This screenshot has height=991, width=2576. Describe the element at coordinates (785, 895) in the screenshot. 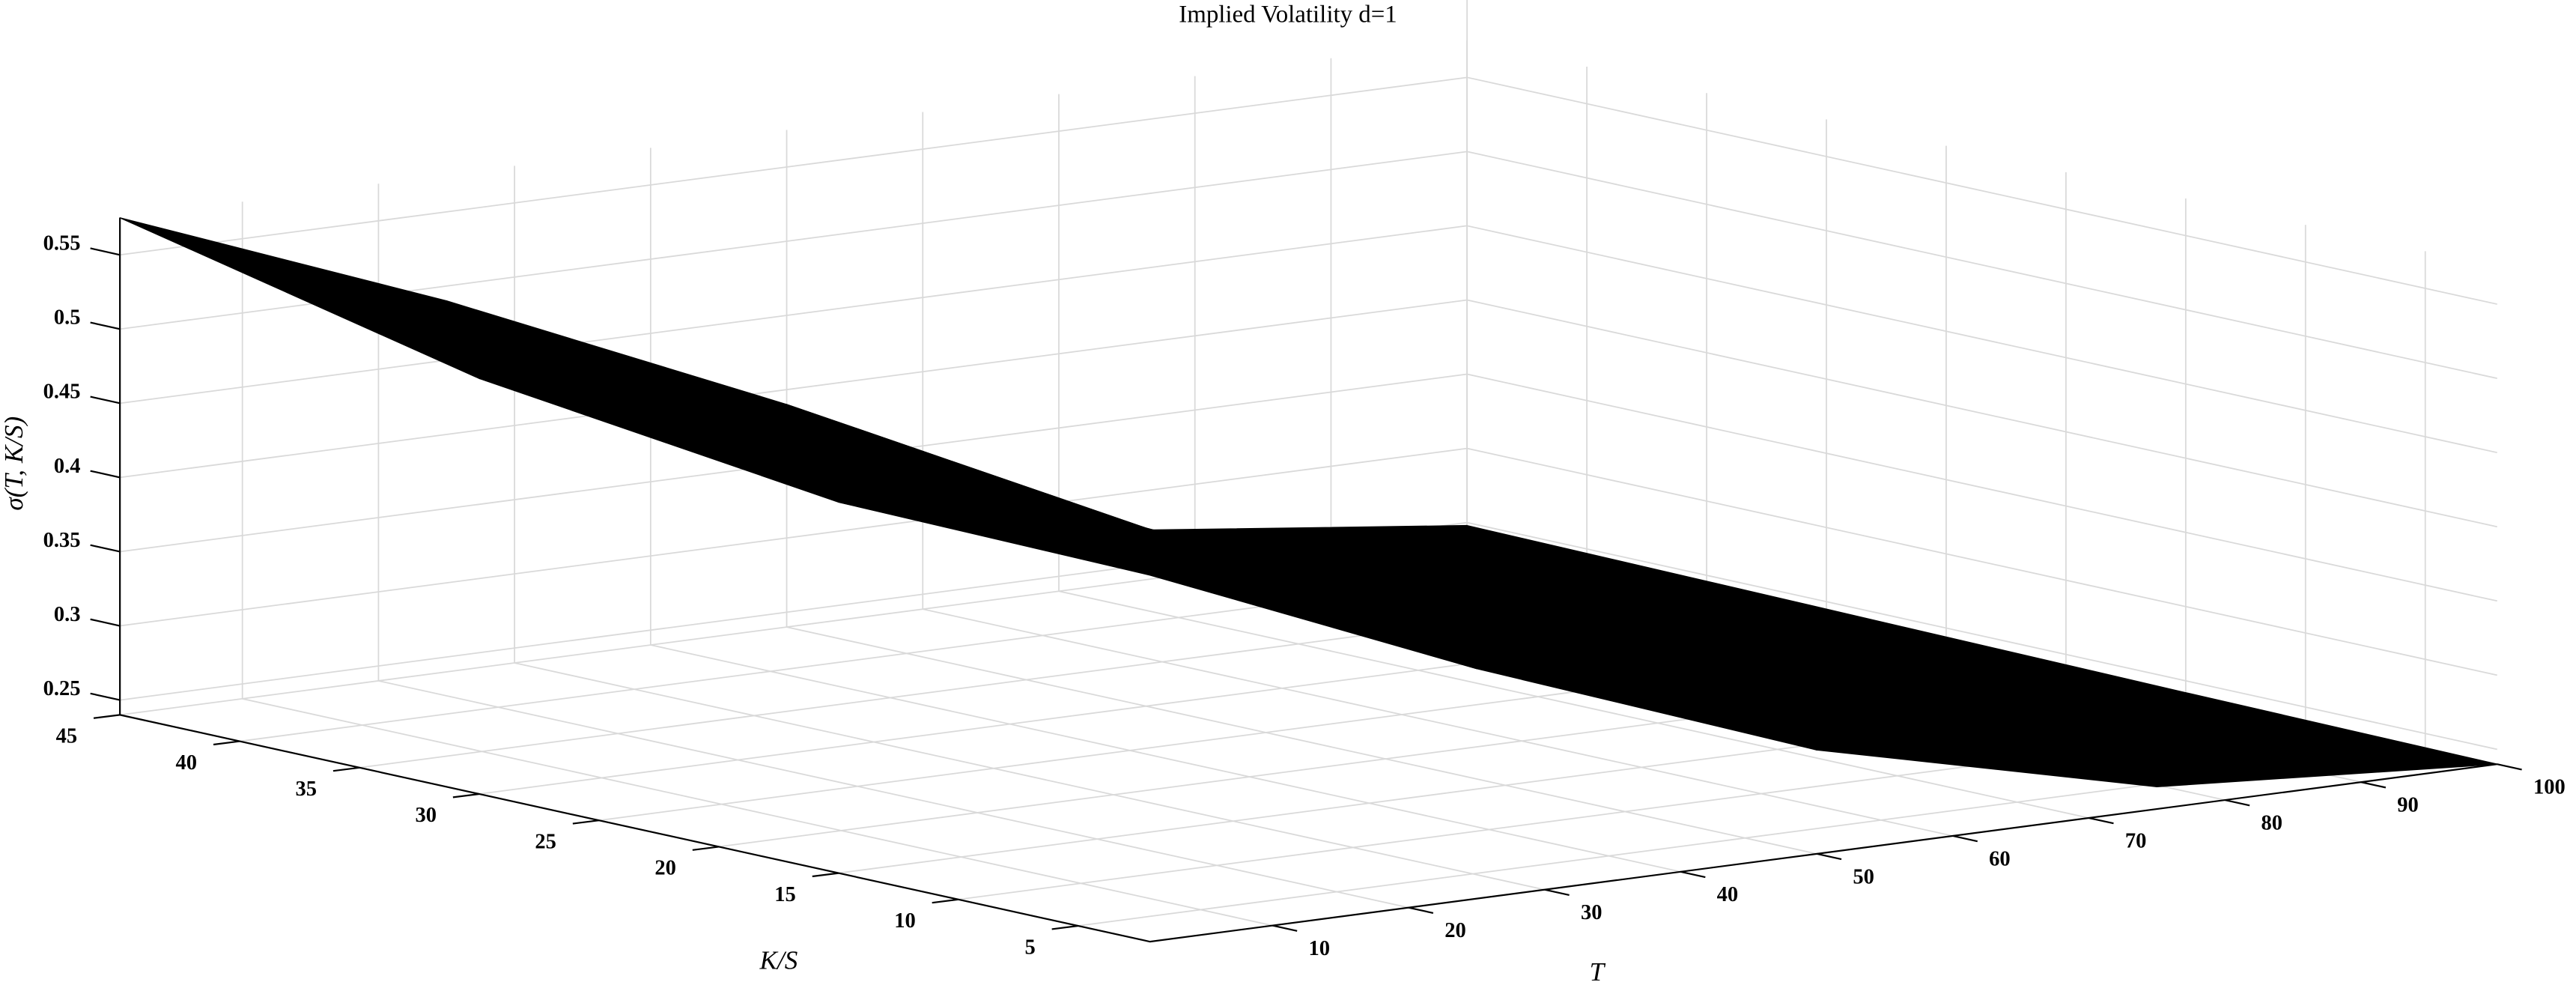

I see `x-tick-label: 15` at that location.